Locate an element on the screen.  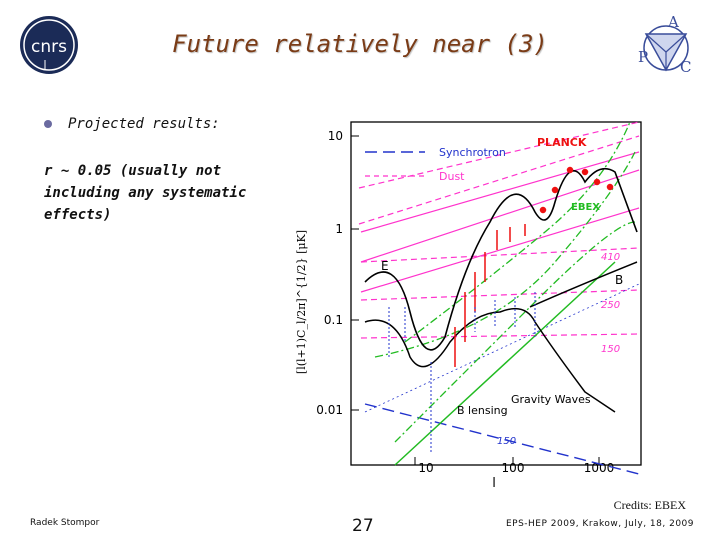
e-mode-curve is located at coordinates (501, 259).